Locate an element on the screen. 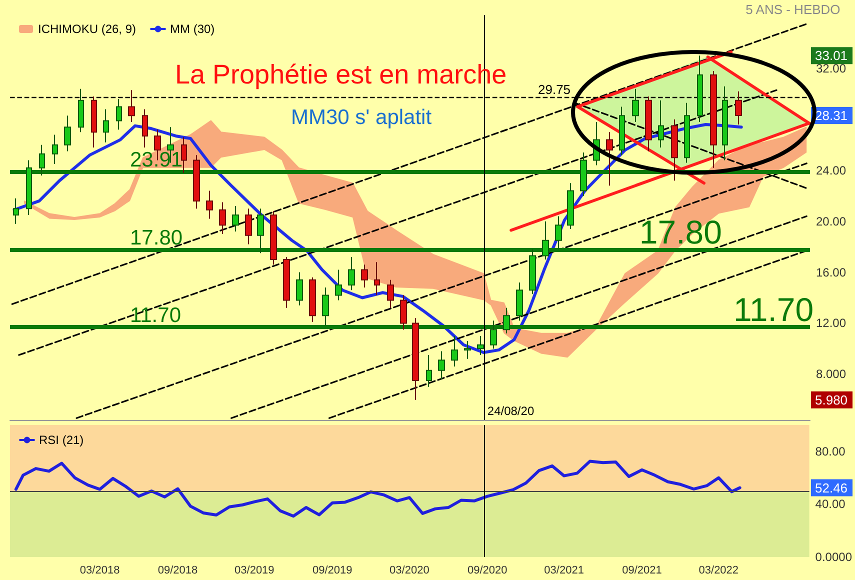 This screenshot has height=580, width=855. x-tick-label: 09/2019 is located at coordinates (332, 570).